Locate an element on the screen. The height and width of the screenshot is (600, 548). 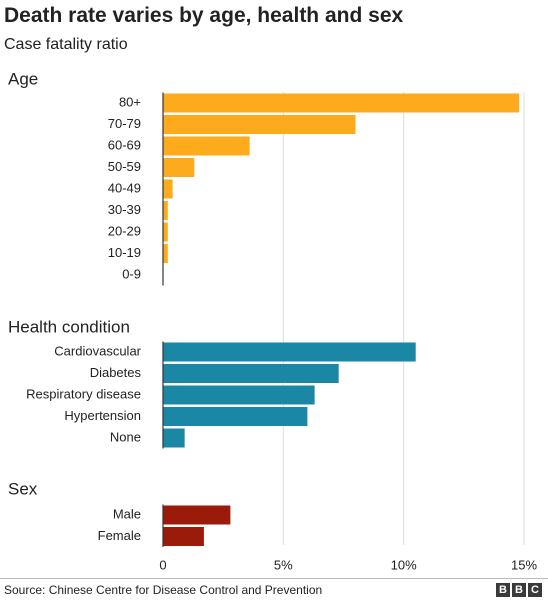
group-heading: Sex is located at coordinates (23, 488).